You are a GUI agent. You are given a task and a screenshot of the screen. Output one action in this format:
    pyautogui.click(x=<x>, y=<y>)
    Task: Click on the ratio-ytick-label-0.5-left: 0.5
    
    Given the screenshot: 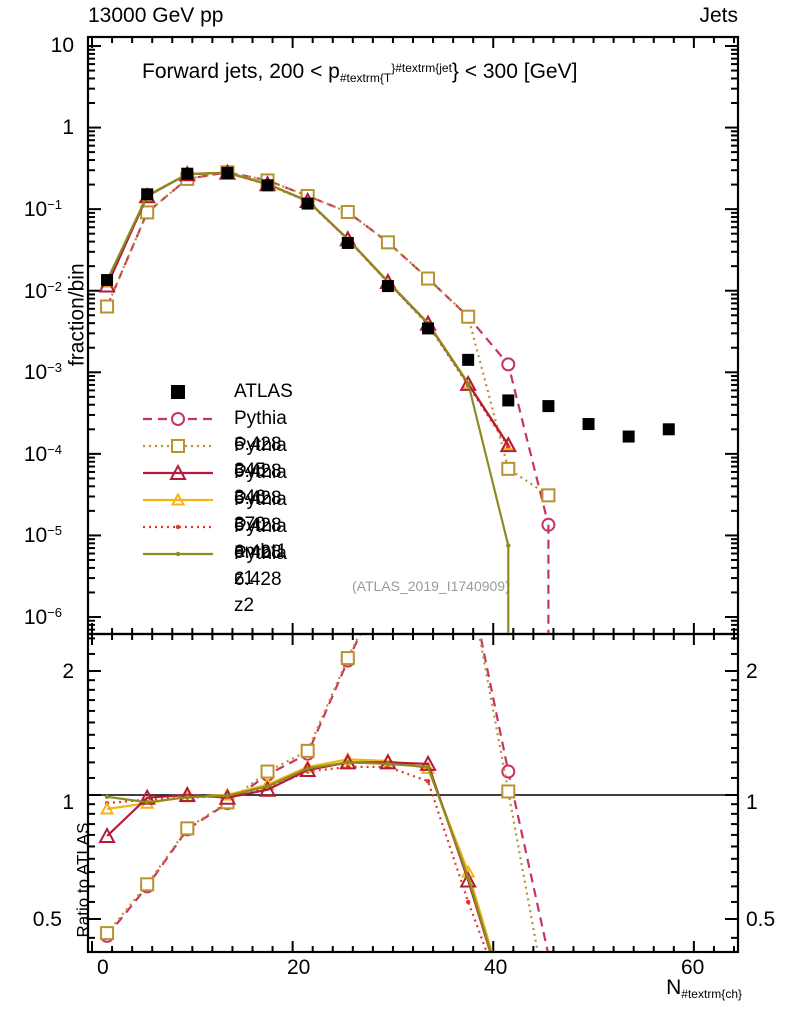 What is the action you would take?
    pyautogui.click(x=47, y=919)
    